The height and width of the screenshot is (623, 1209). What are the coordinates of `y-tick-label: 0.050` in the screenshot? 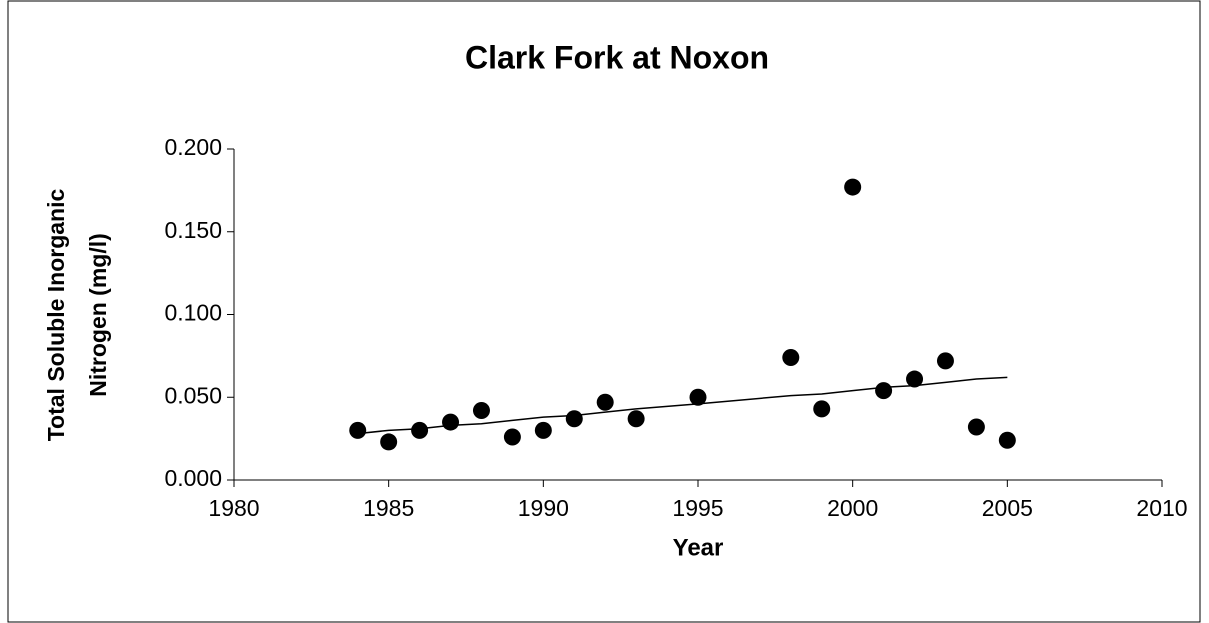 It's located at (193, 395).